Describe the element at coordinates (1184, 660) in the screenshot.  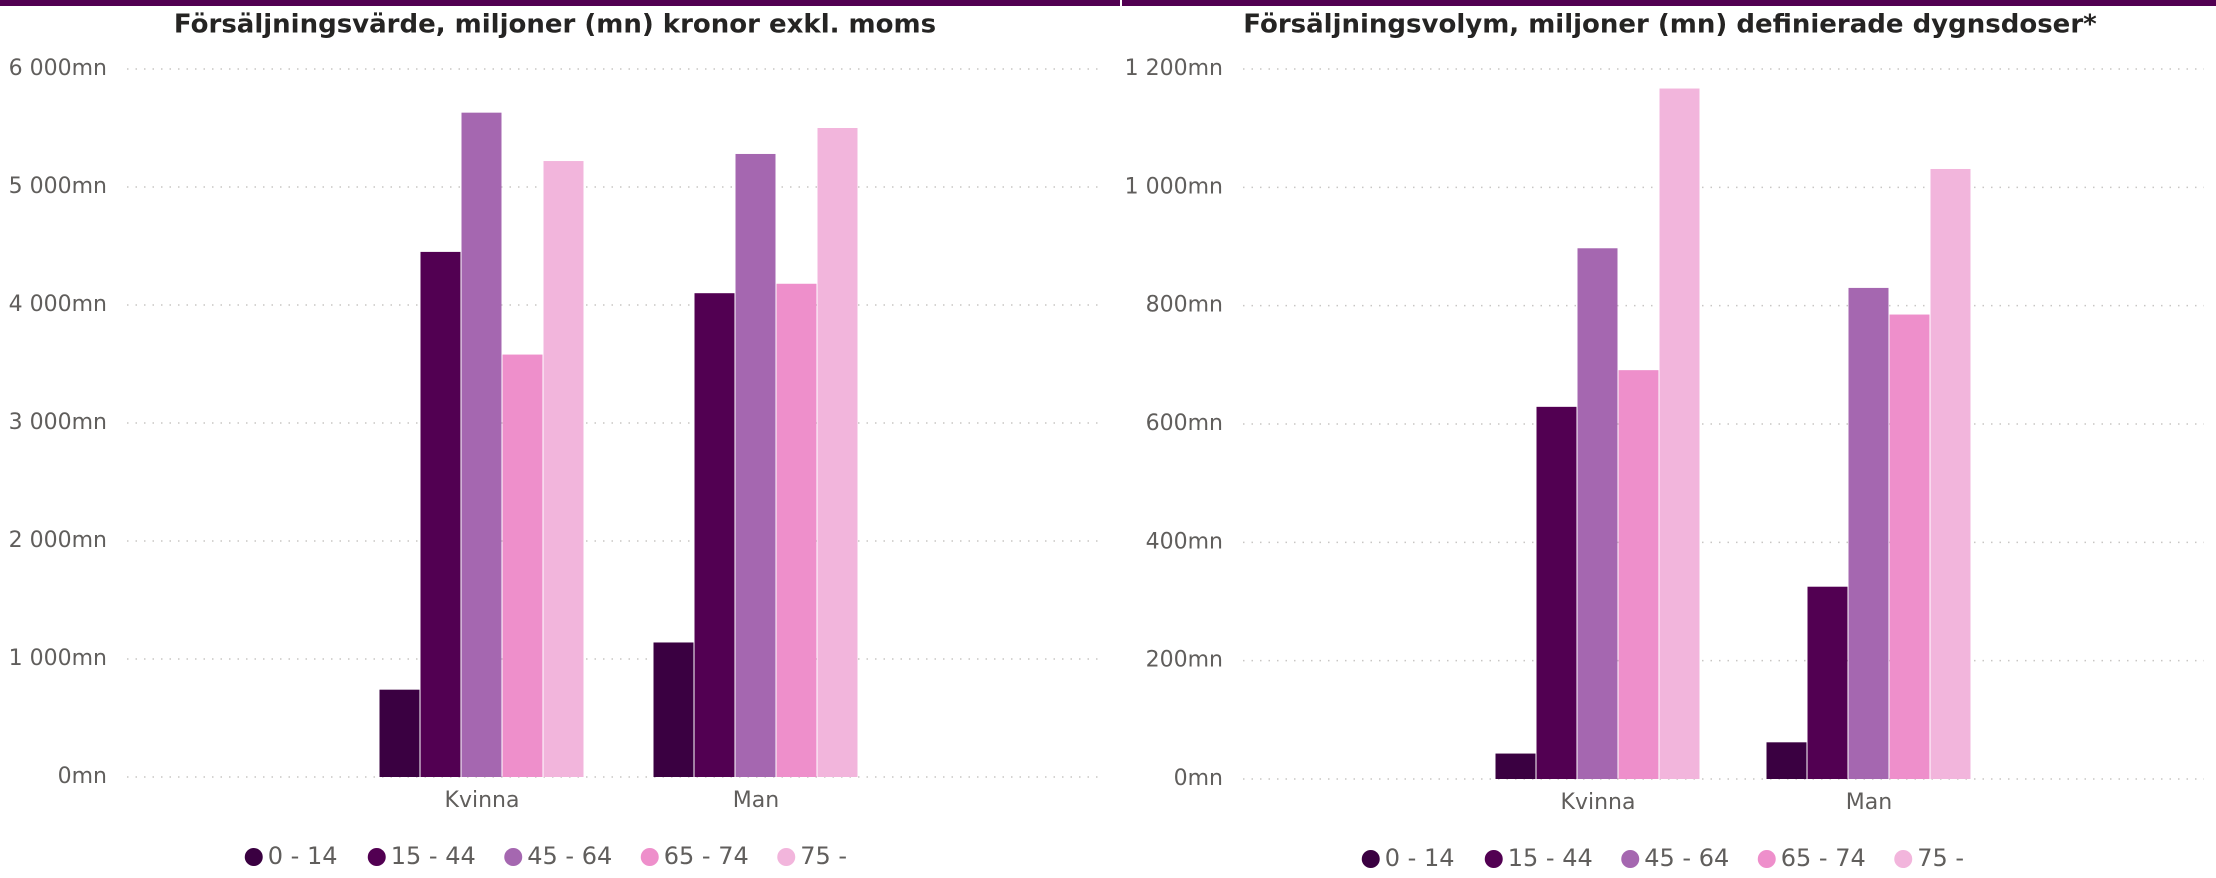
I see `y-tick-label: 200mn` at that location.